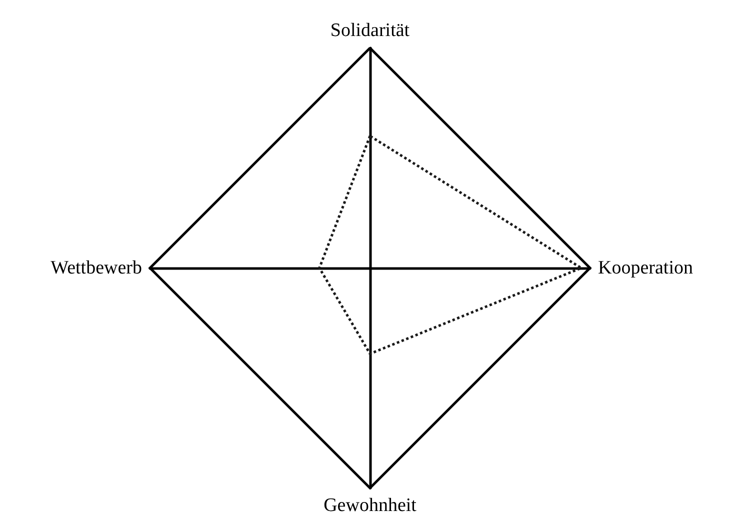 The image size is (731, 521). What do you see at coordinates (646, 268) in the screenshot?
I see `spoke-label: Kooperation` at bounding box center [646, 268].